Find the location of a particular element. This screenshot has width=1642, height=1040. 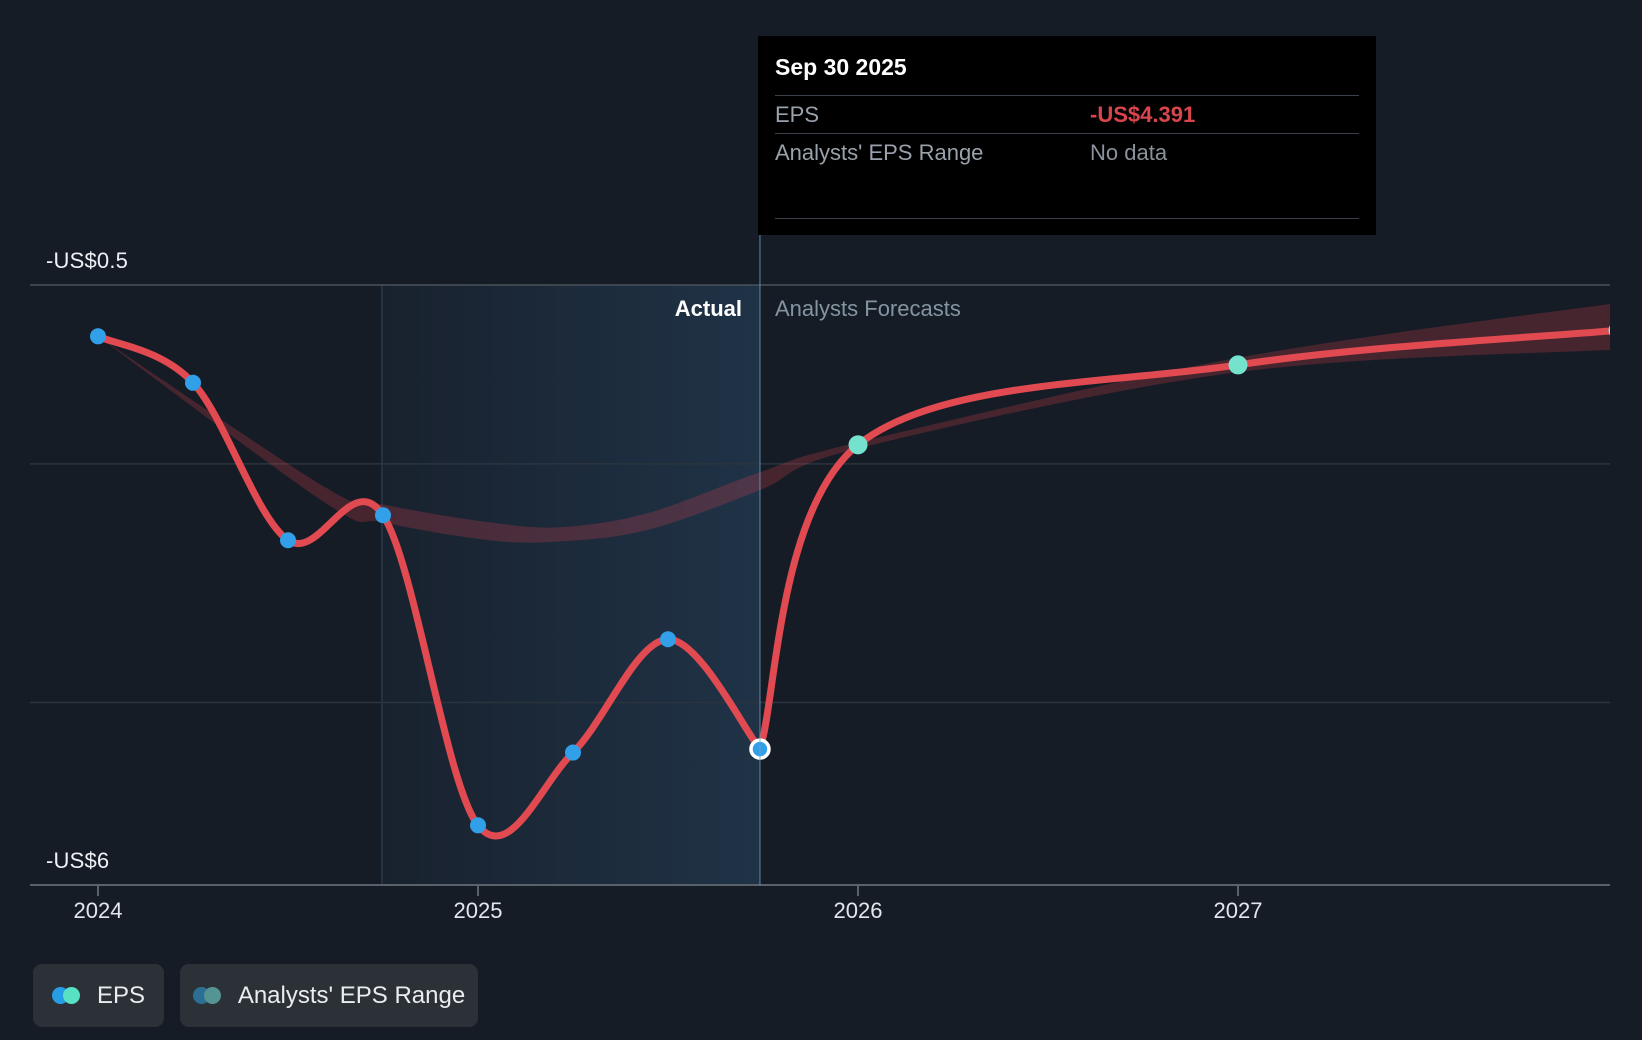

tooltip-bottom-divider is located at coordinates (1067, 218).